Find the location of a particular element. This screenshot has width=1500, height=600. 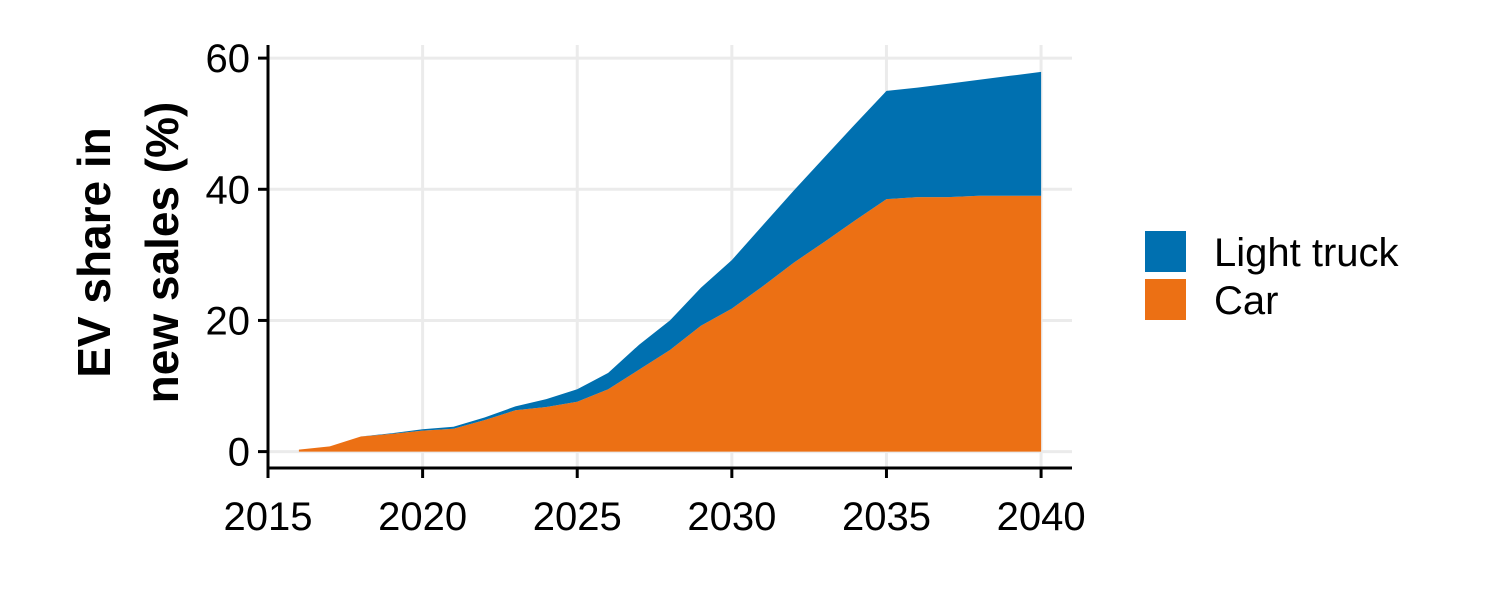

y-tick-label-60: 60 is located at coordinates (228, 59).